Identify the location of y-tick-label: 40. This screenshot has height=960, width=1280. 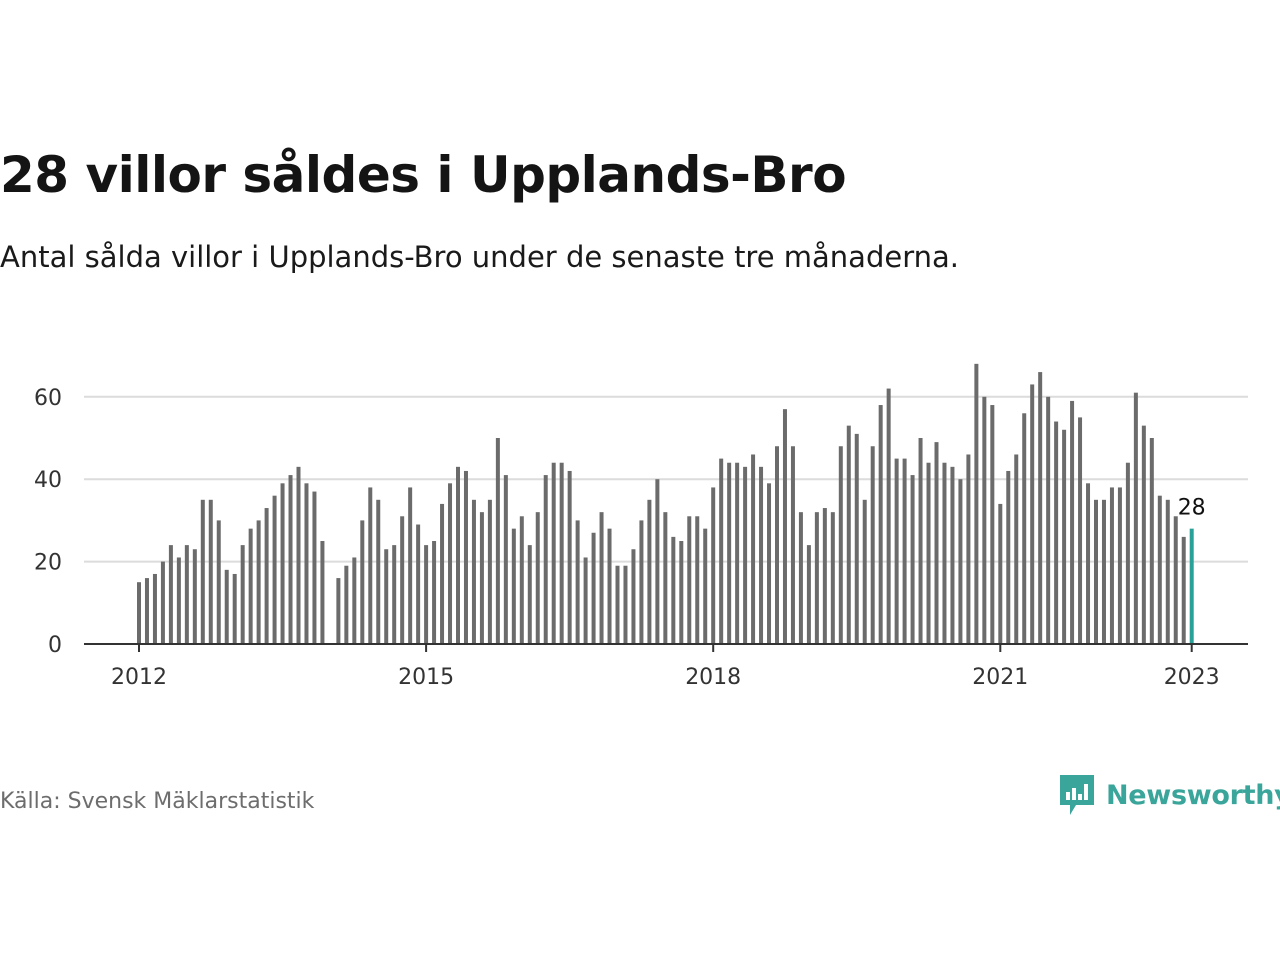
(48, 480).